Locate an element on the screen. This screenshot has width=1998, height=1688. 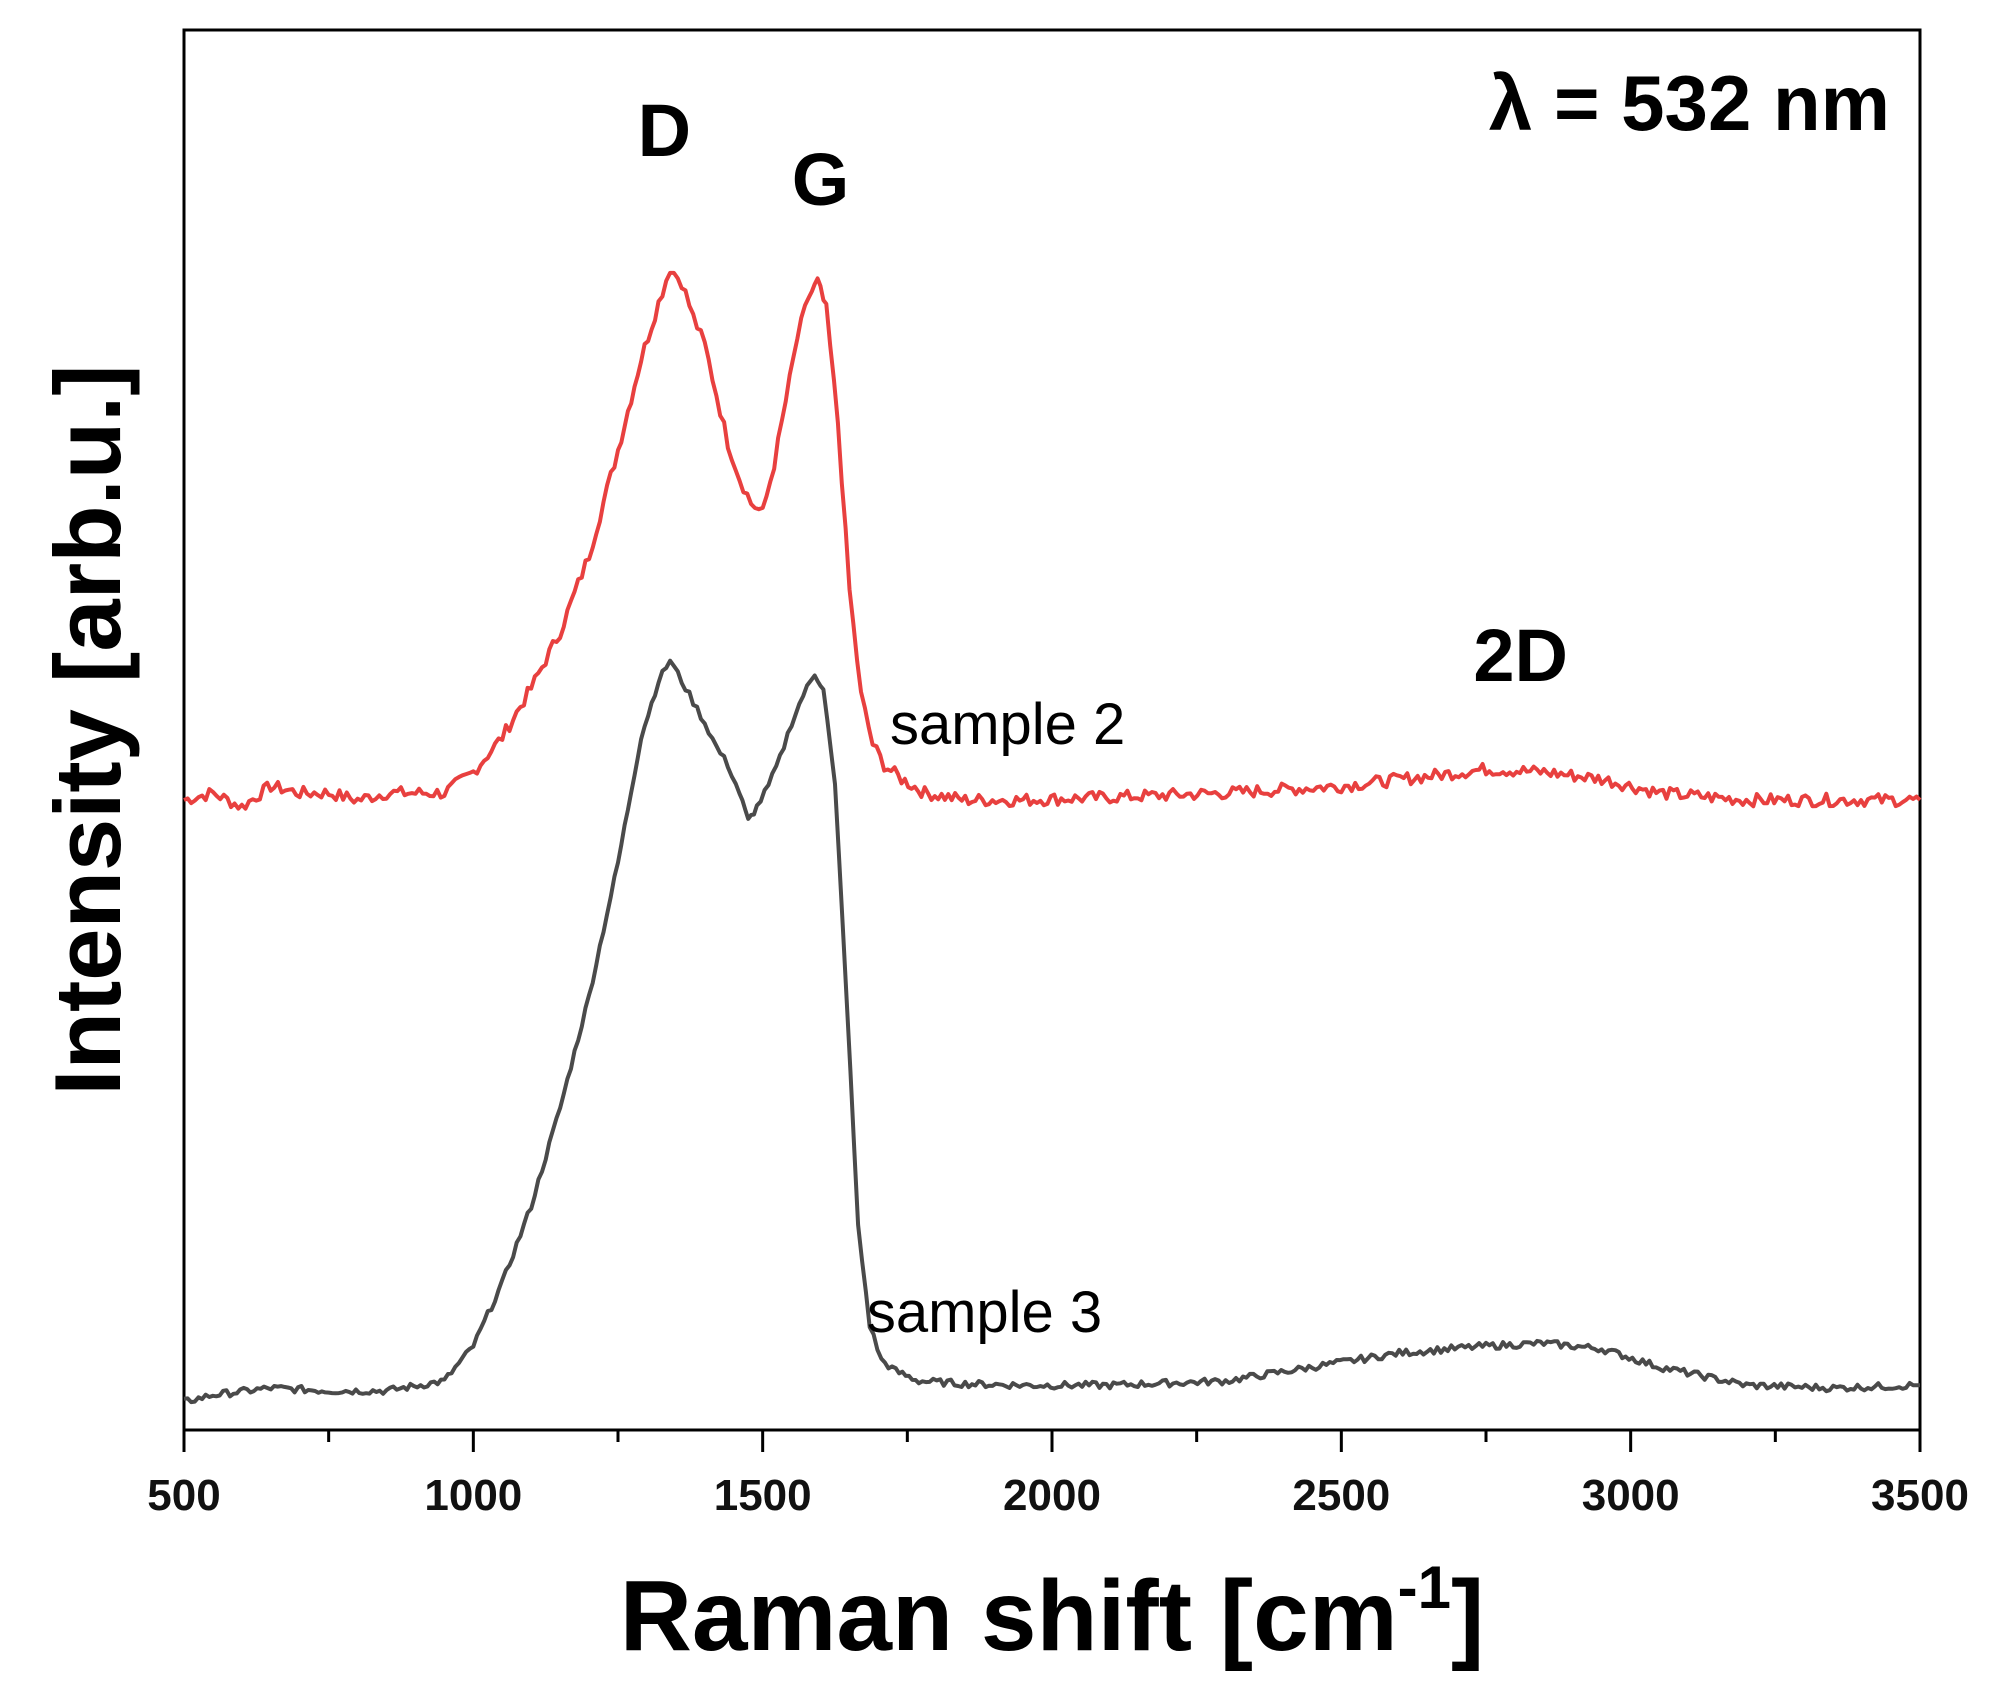
wavelength-annotation: λ = 532 nm is located at coordinates (1689, 103).